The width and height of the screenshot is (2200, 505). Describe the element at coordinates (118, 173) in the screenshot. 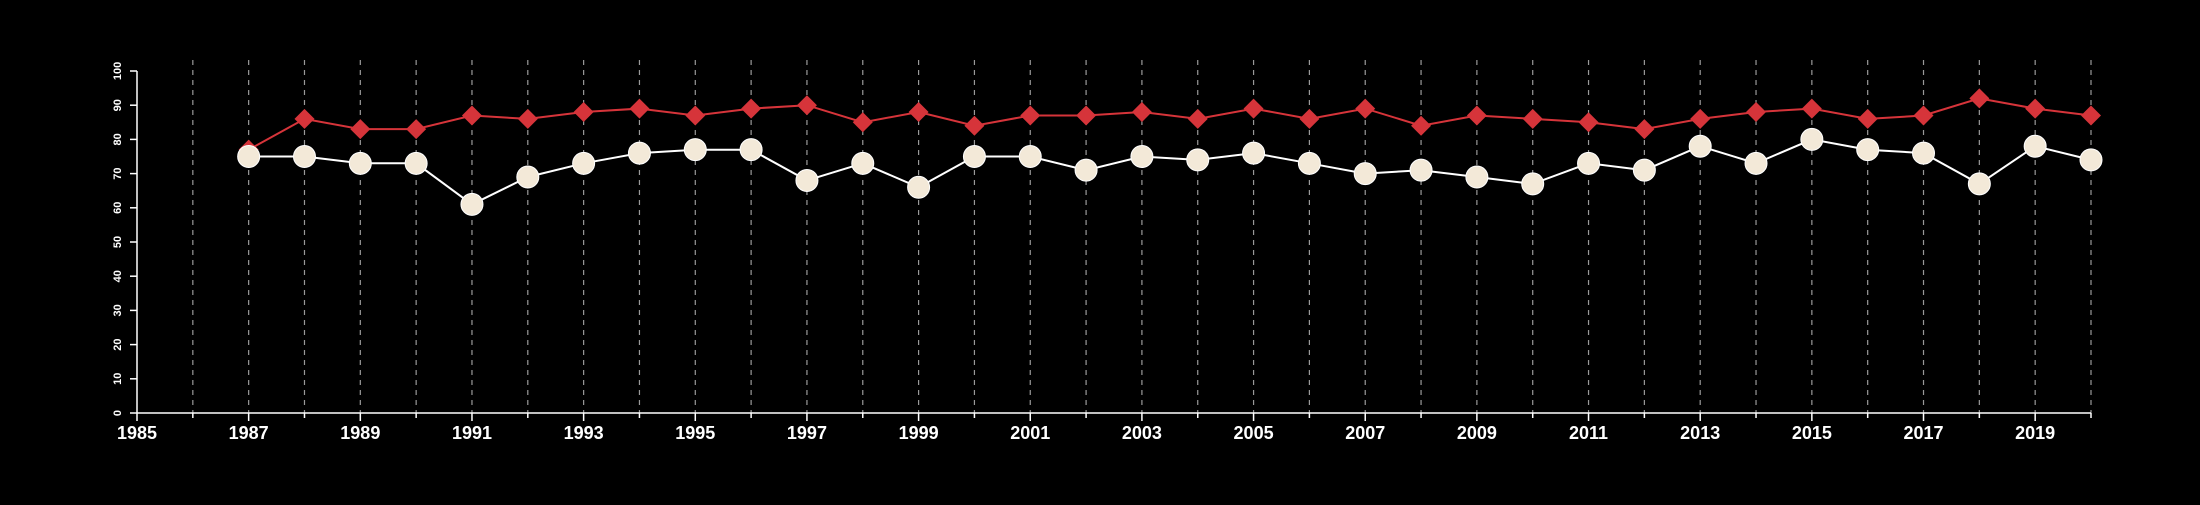

I see `y-tick-label: 70` at that location.